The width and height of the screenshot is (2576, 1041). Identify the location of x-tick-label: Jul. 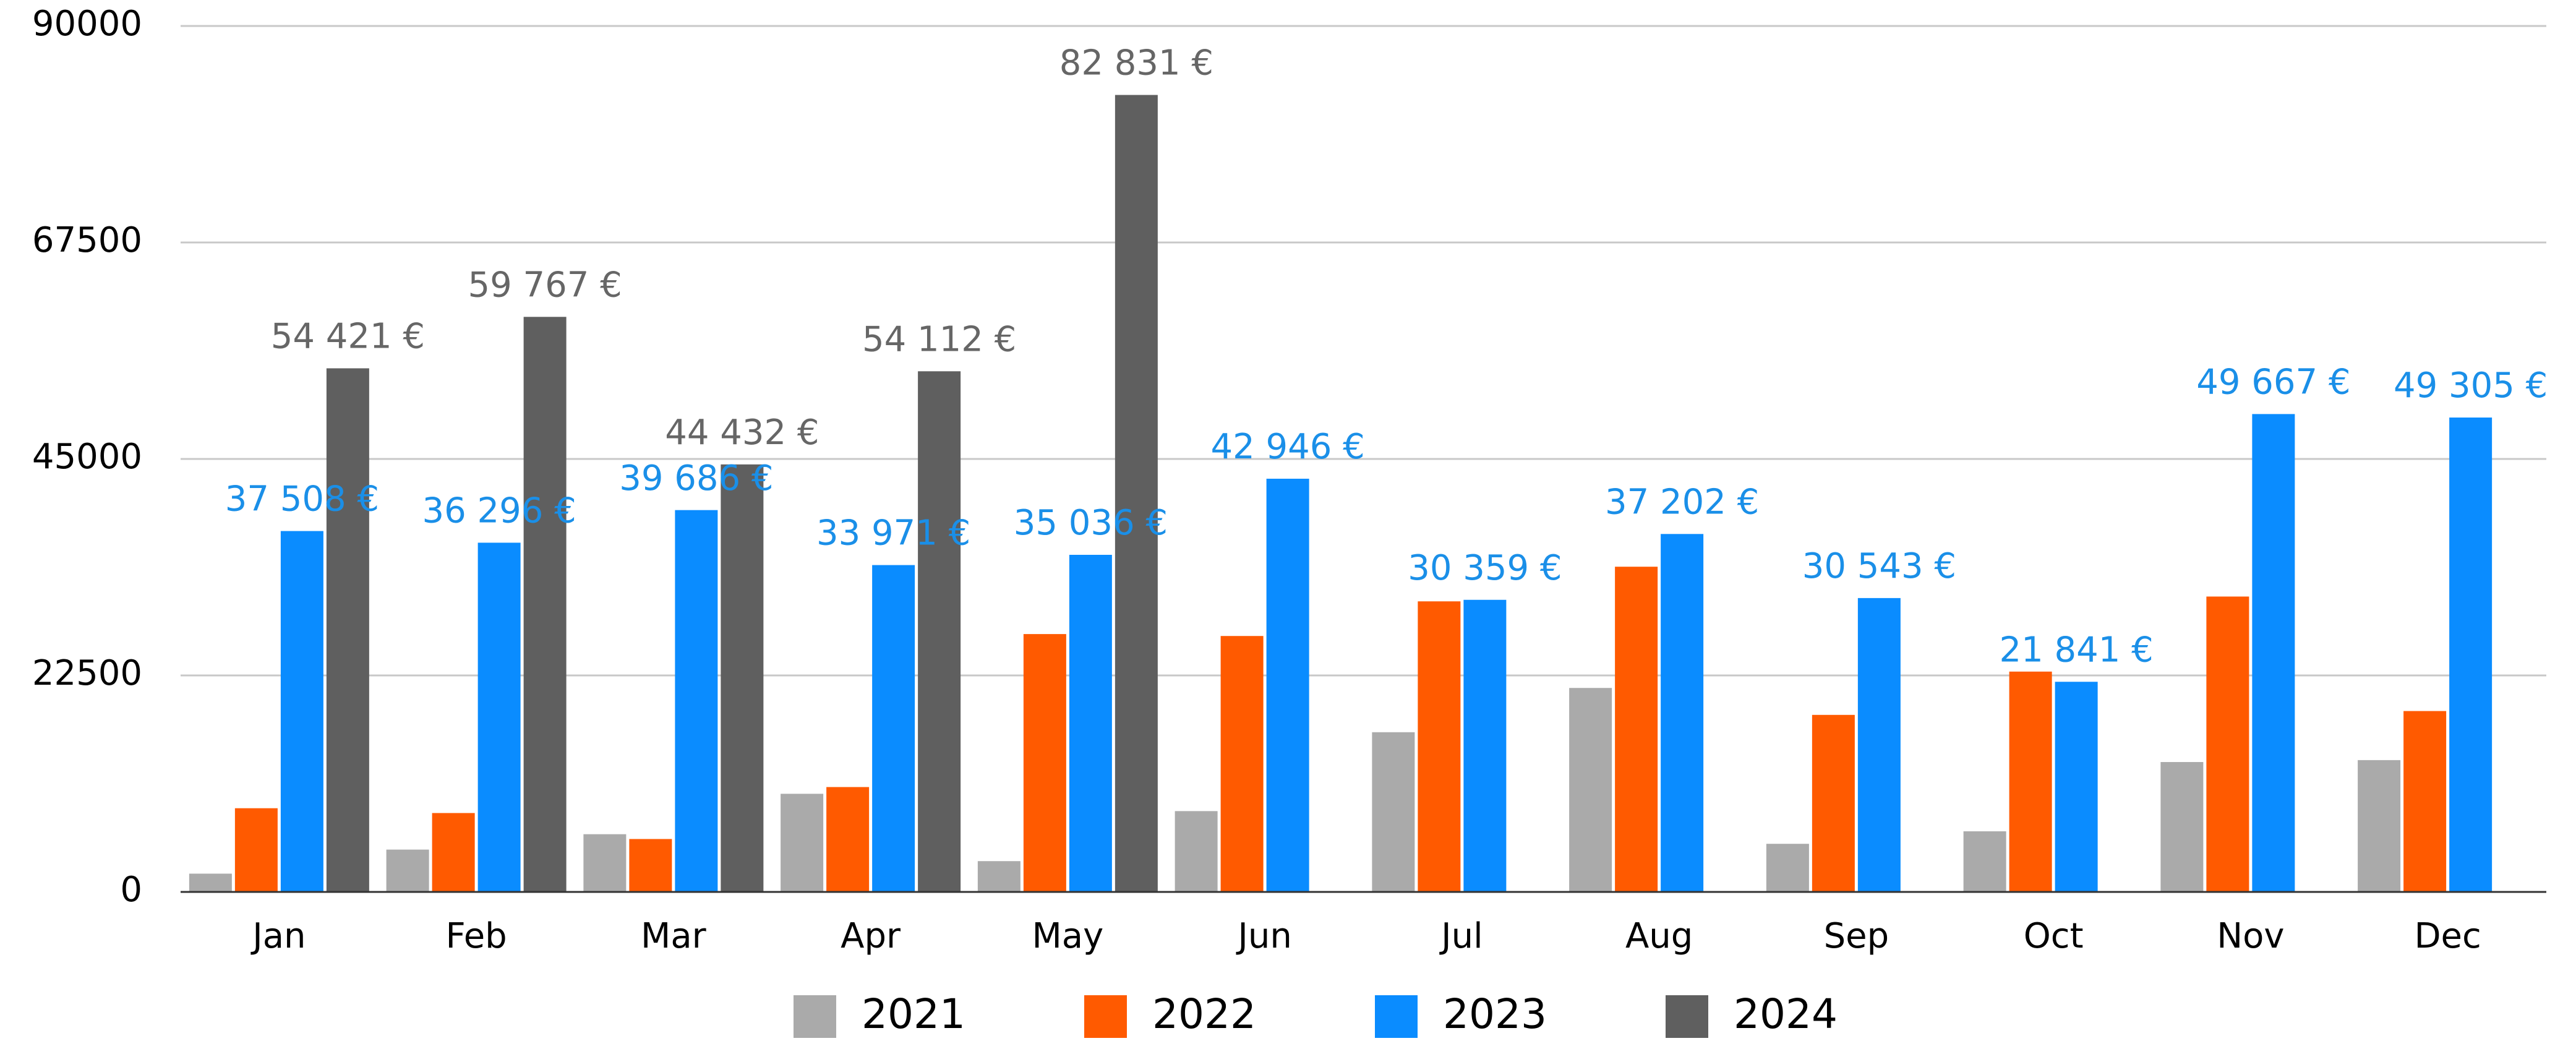
(1461, 936).